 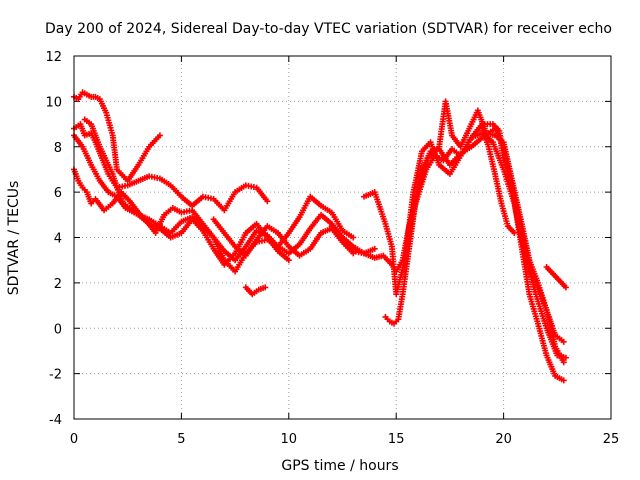 I want to click on y-tick-label: 4, so click(x=58, y=239).